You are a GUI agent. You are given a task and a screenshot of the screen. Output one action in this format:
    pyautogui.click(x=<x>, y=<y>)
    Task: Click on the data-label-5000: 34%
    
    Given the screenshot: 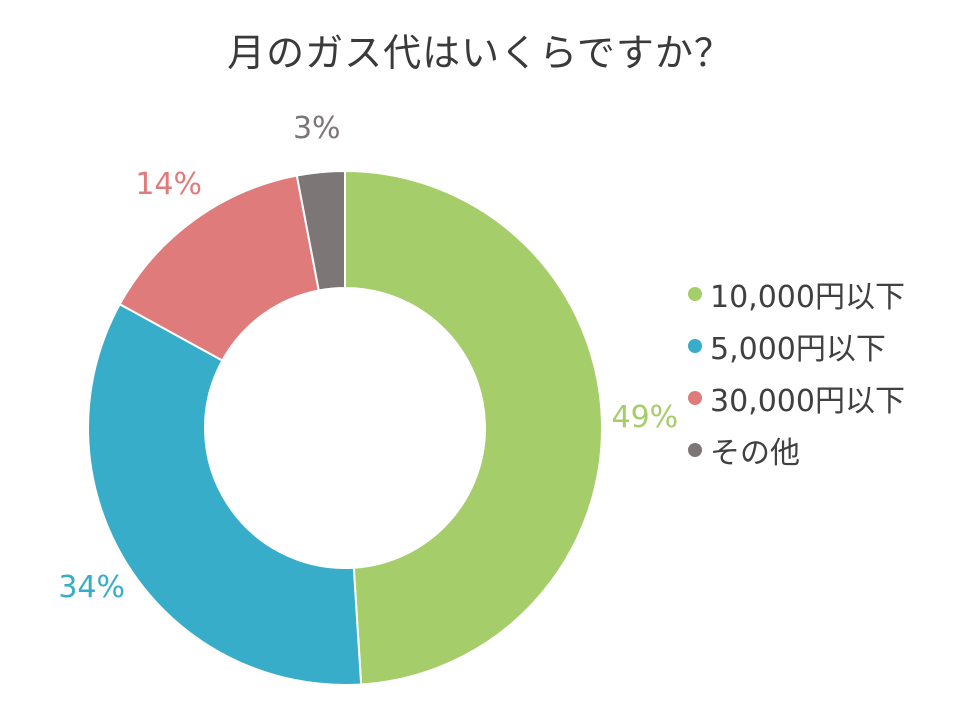 What is the action you would take?
    pyautogui.click(x=91, y=587)
    